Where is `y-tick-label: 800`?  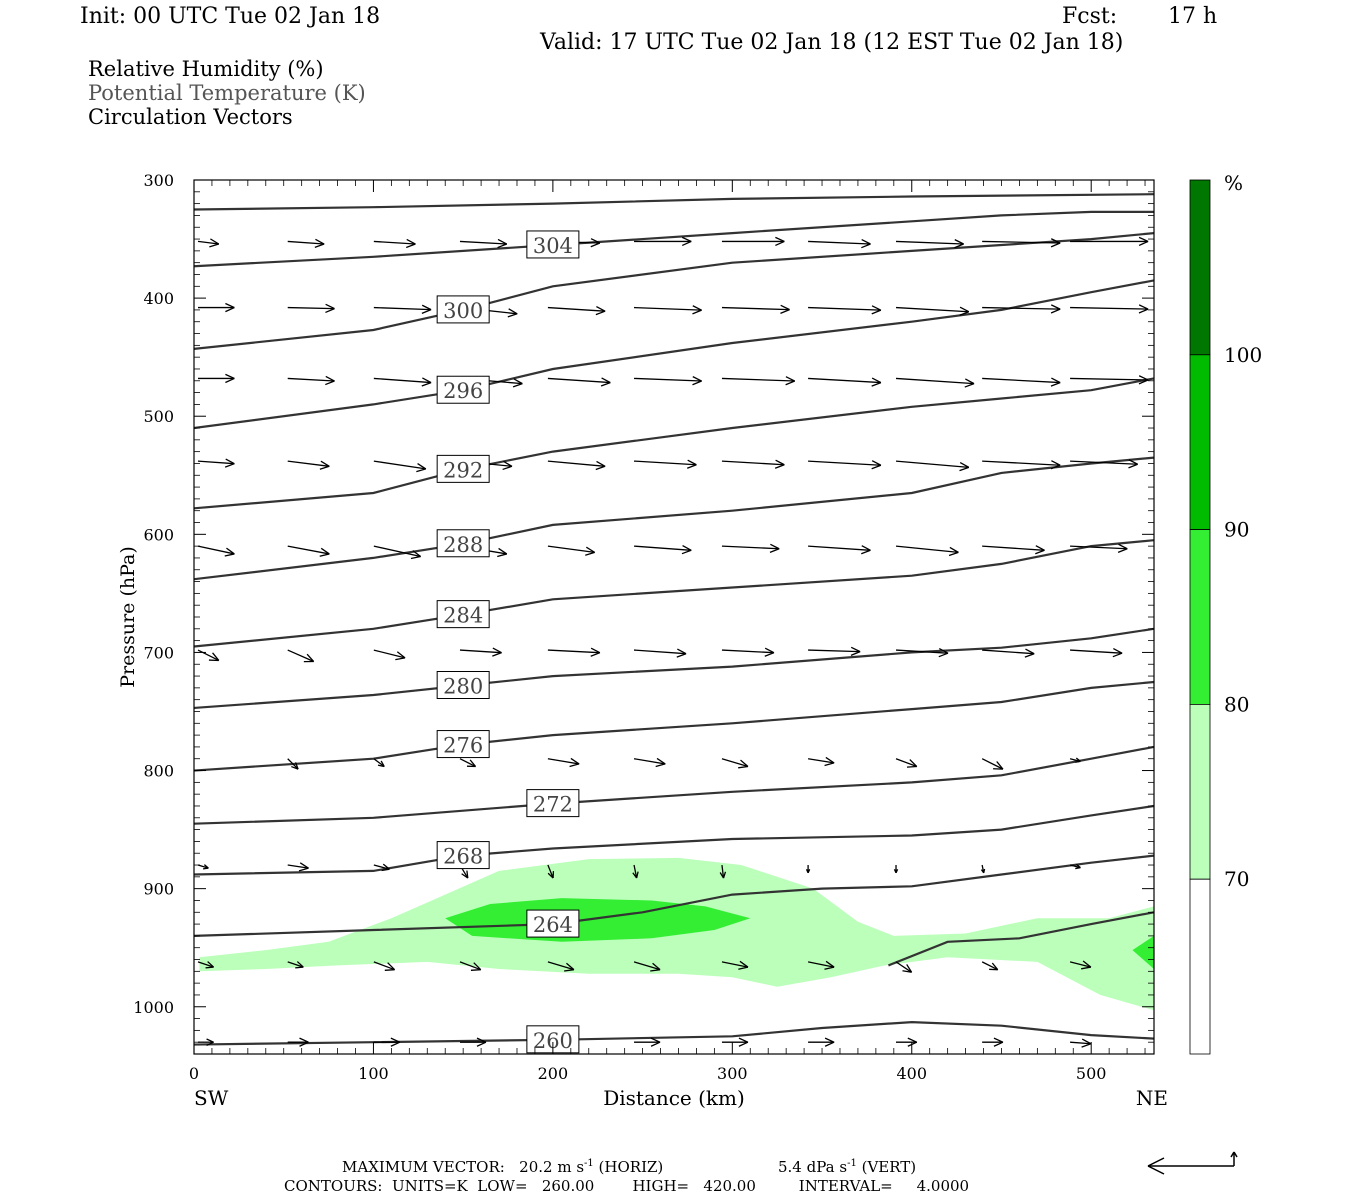 y-tick-label: 800 is located at coordinates (158, 771).